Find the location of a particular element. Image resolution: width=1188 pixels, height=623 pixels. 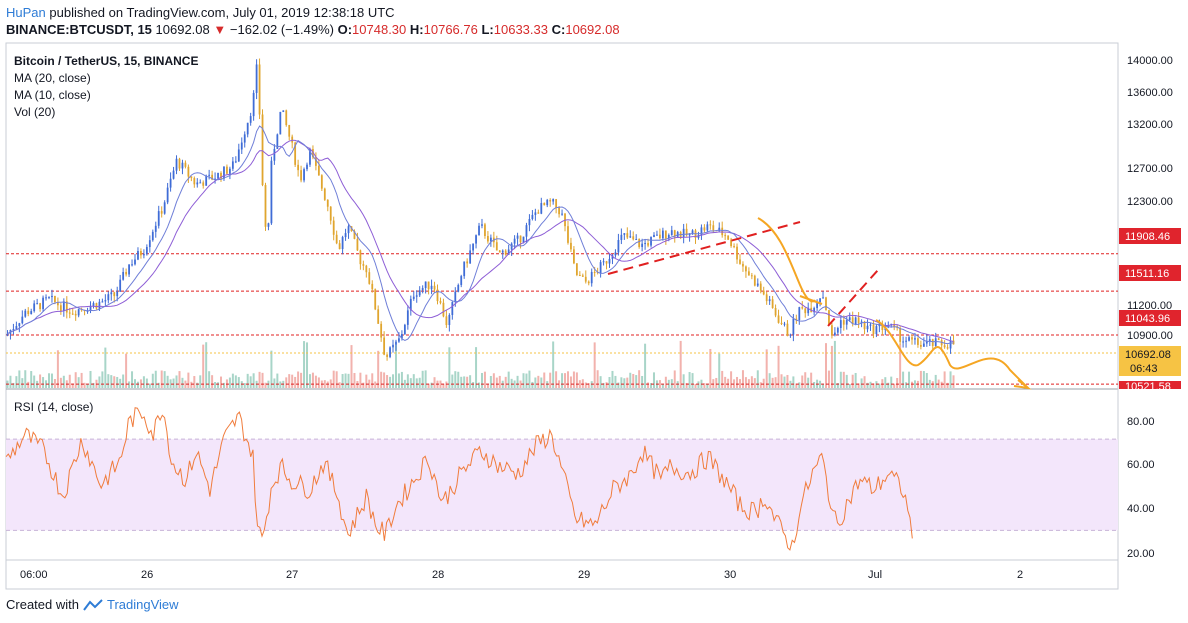

rsi-tick: 40.00 is located at coordinates (1141, 509).